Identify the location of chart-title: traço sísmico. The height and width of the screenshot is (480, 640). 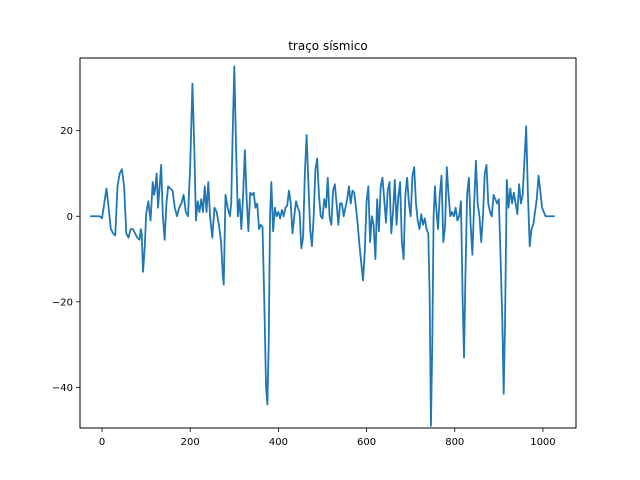
(328, 46).